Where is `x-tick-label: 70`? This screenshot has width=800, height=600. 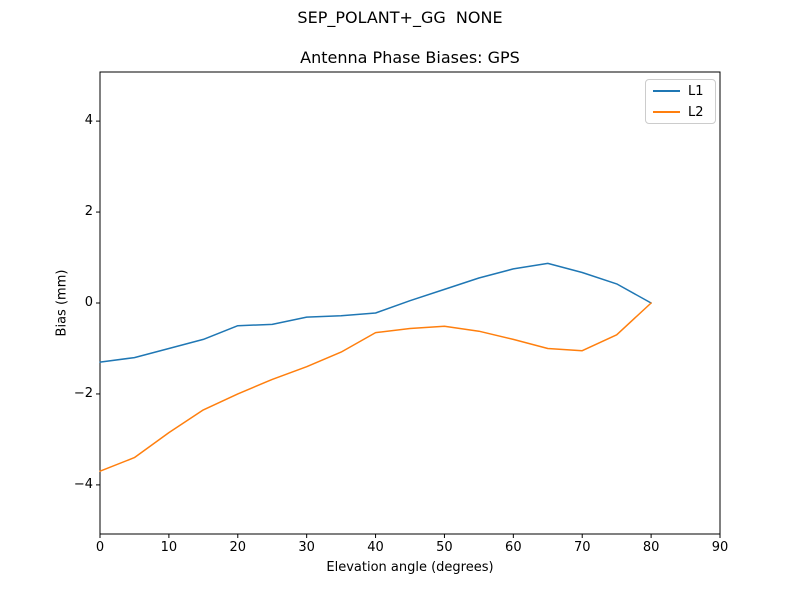
x-tick-label: 70 is located at coordinates (582, 547).